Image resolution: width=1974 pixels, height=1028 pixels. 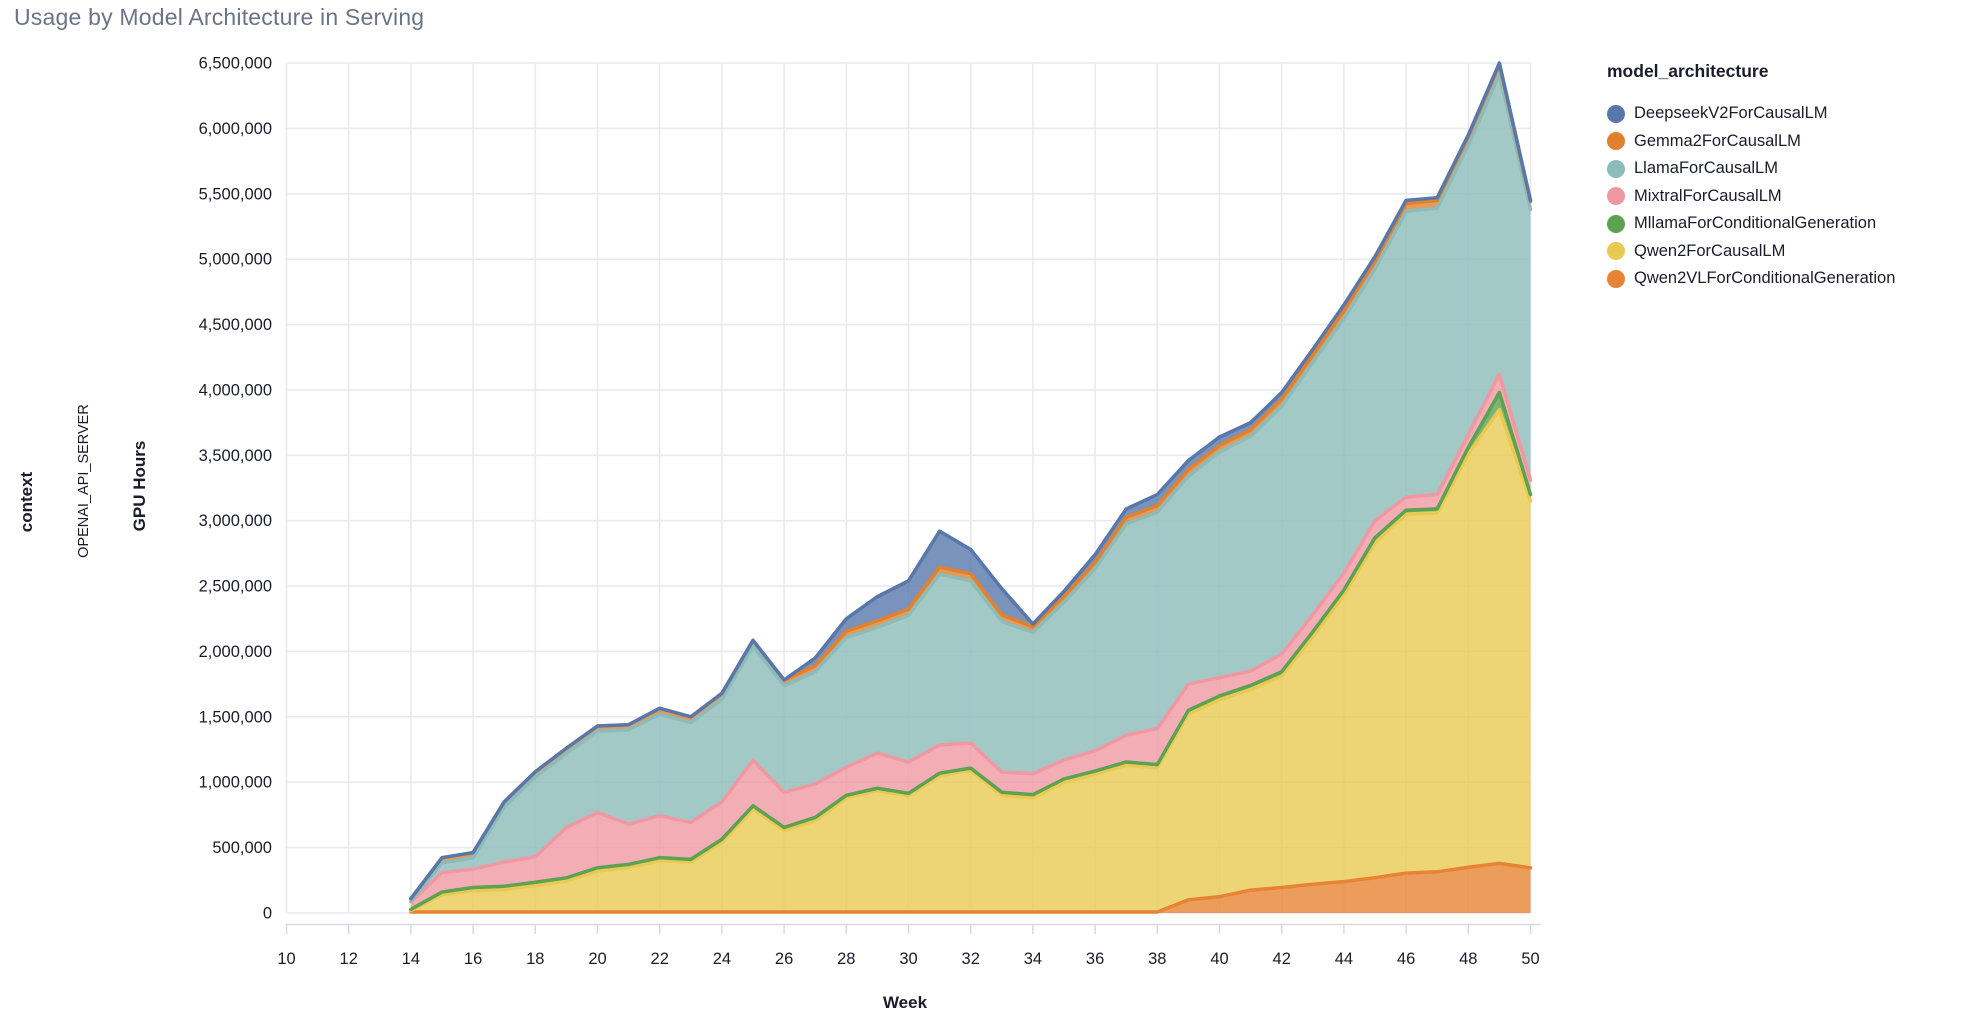 What do you see at coordinates (1095, 959) in the screenshot?
I see `x-tick-label: 36` at bounding box center [1095, 959].